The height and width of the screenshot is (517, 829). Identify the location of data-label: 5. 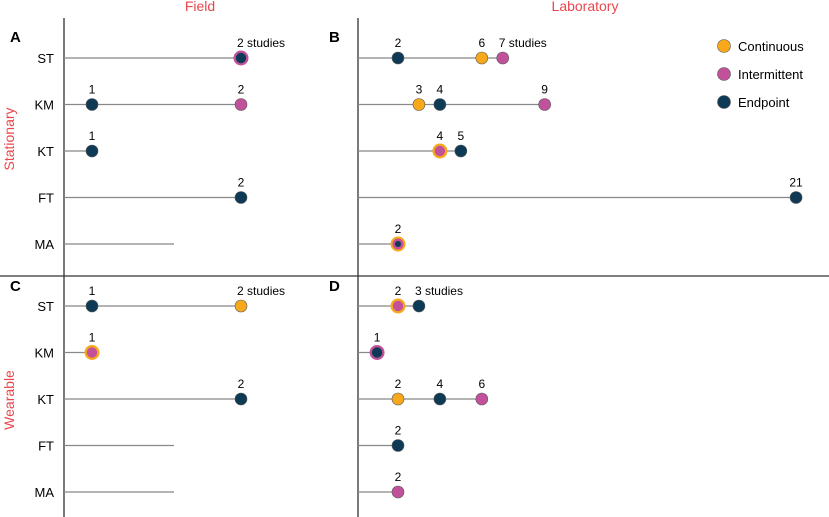
(461, 136).